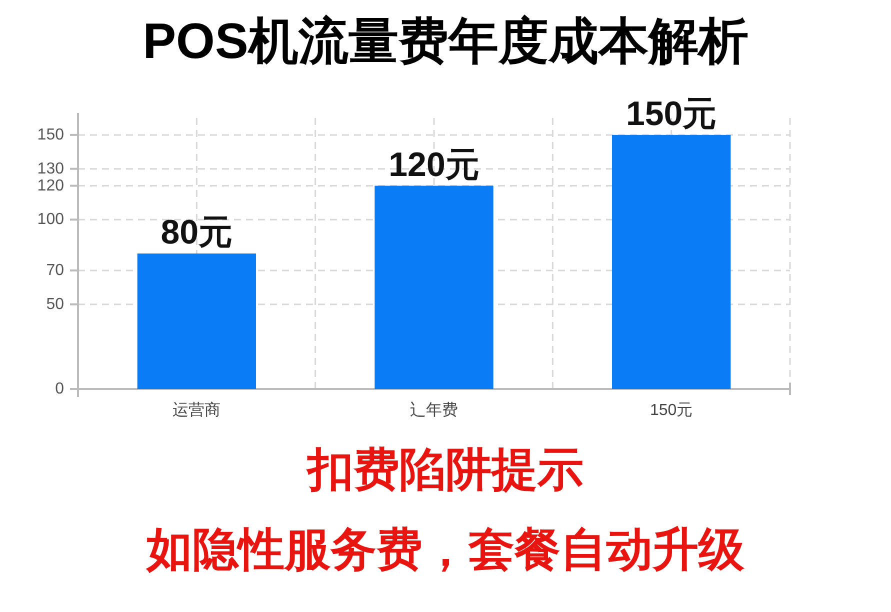 The height and width of the screenshot is (612, 891). What do you see at coordinates (671, 410) in the screenshot?
I see `x-tick-label: 150元` at bounding box center [671, 410].